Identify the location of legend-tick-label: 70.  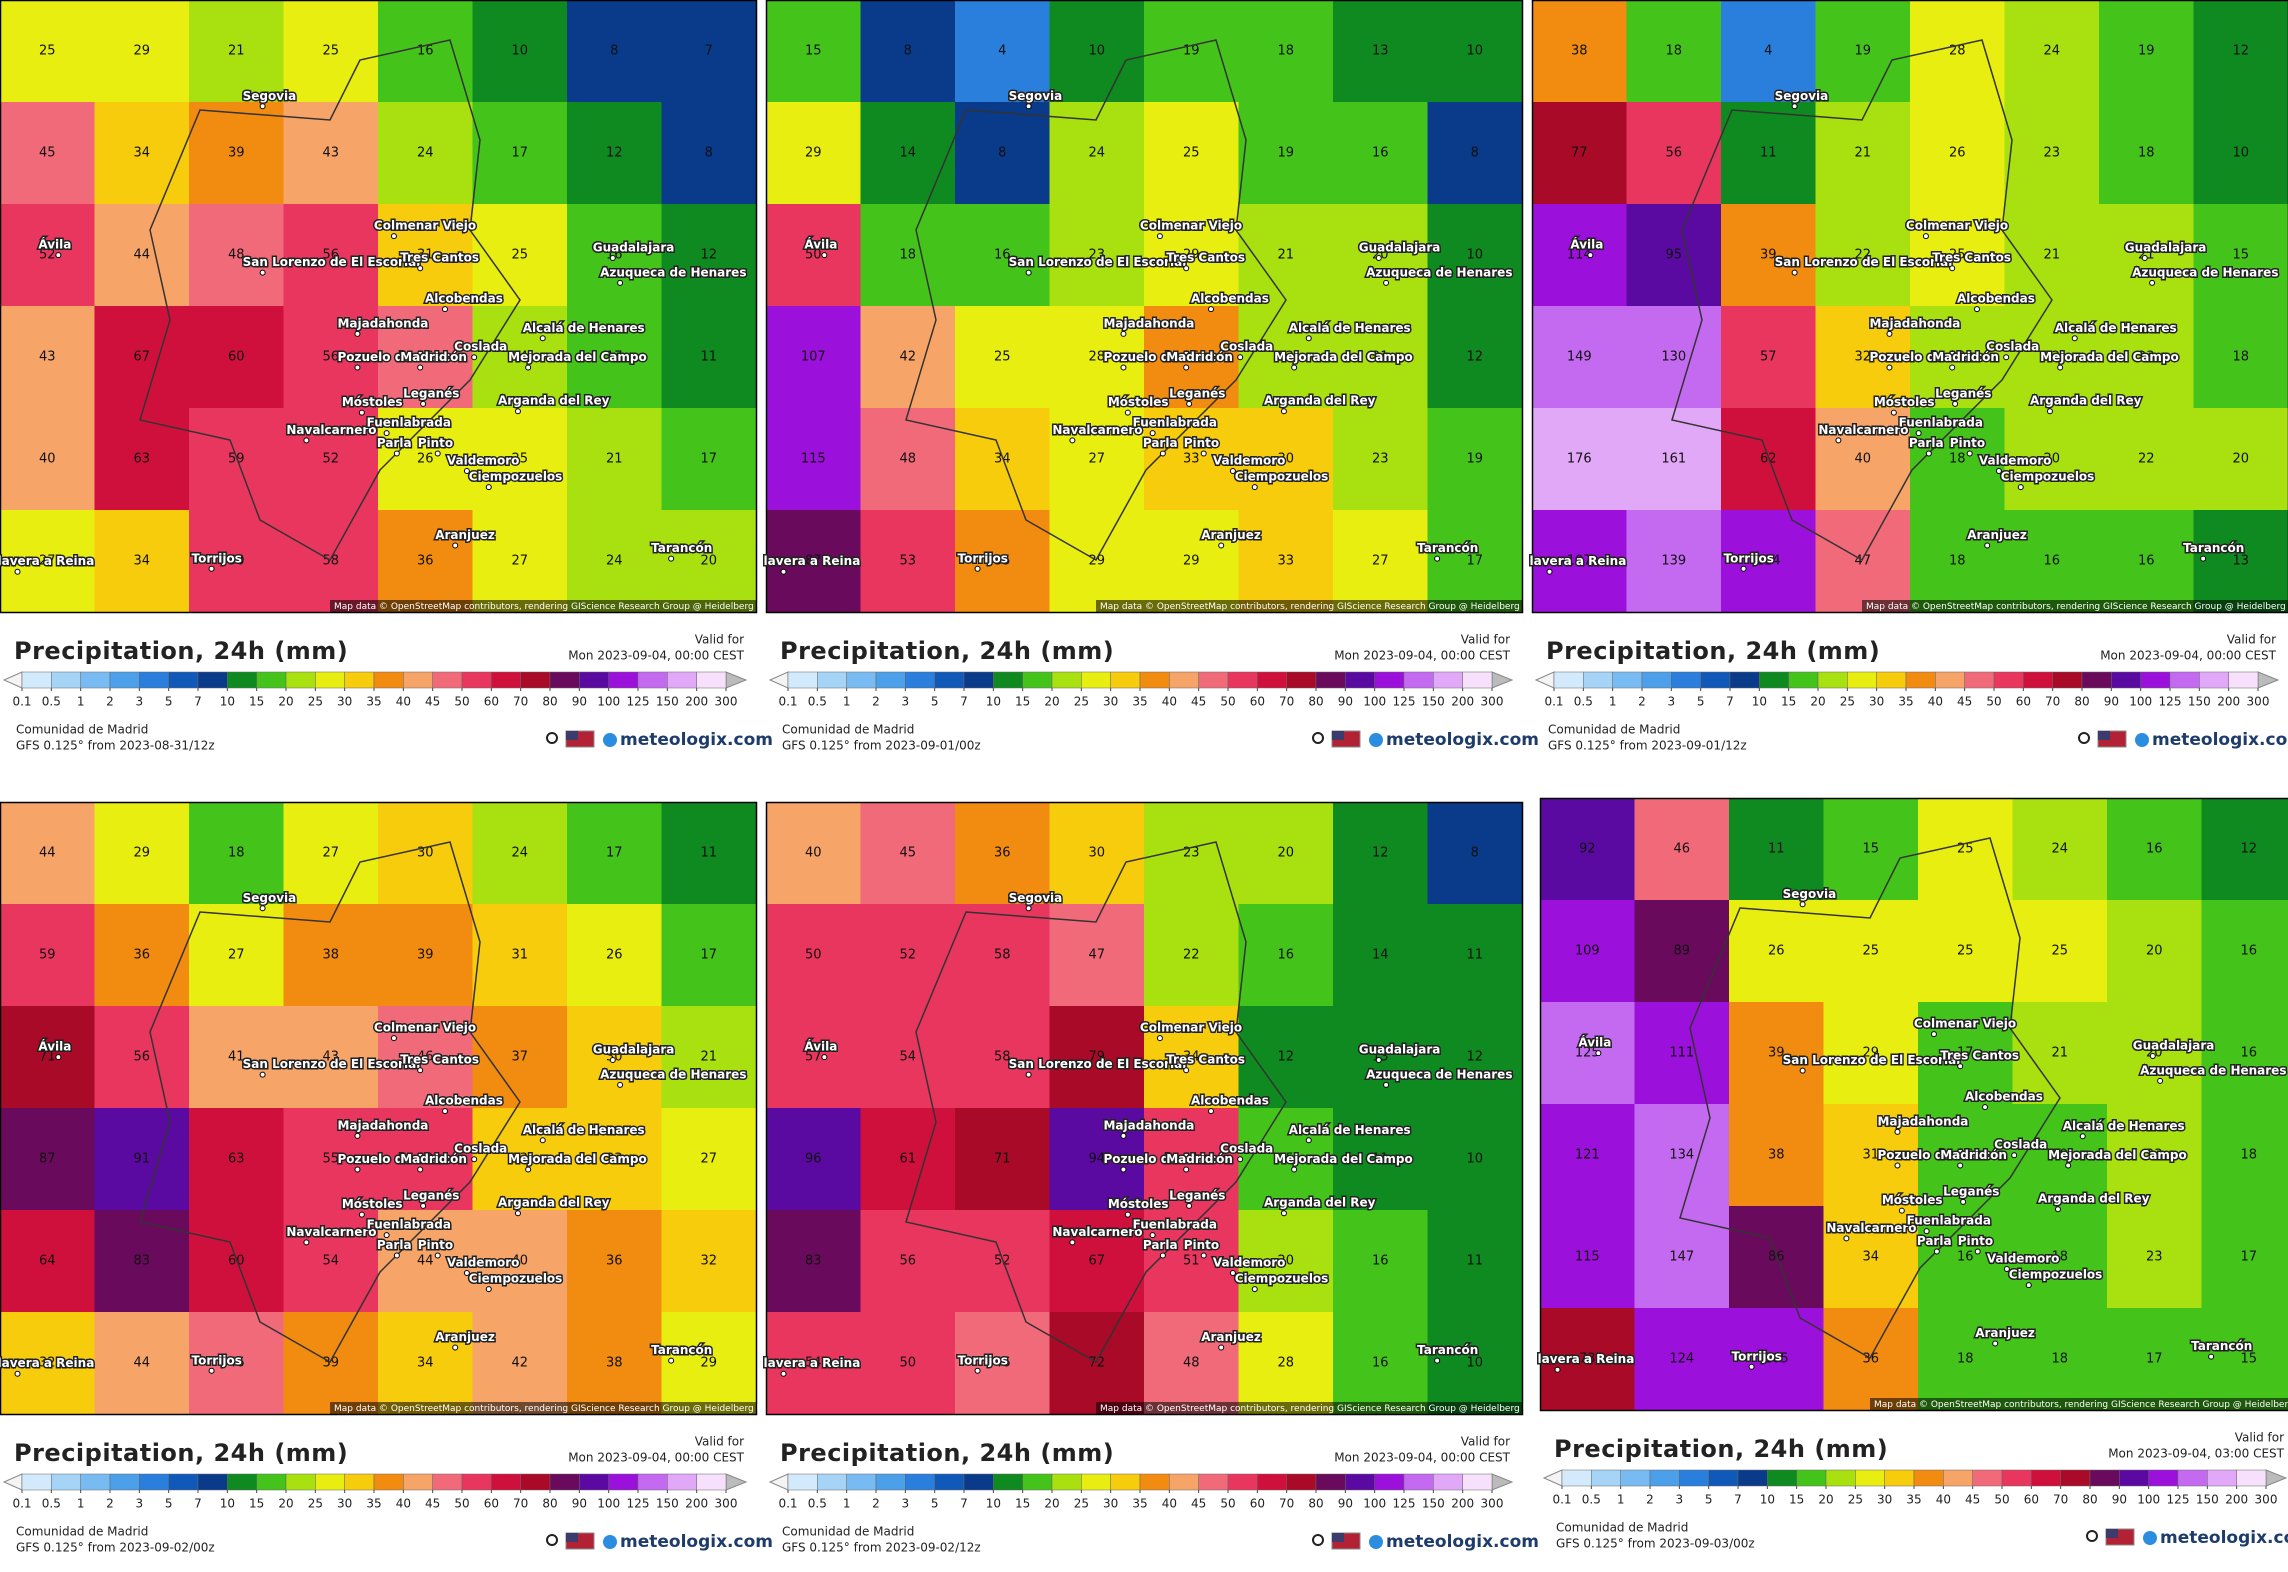
(2052, 702).